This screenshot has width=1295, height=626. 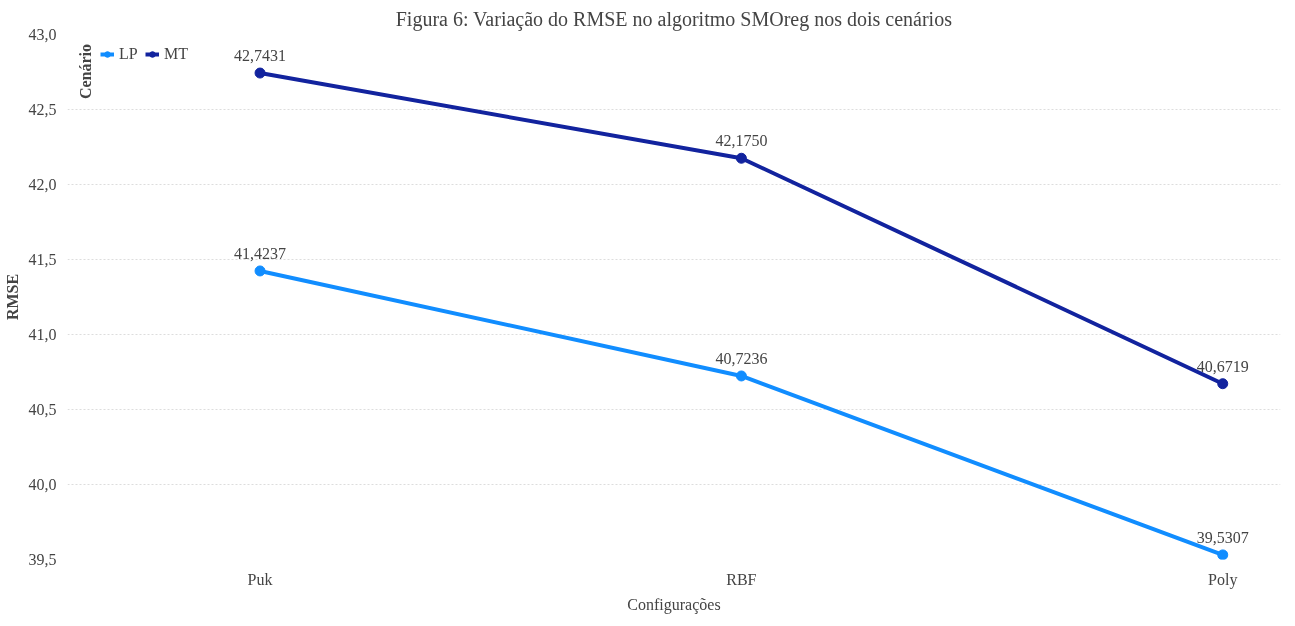 I want to click on y-tick-label: 41,5, so click(x=42, y=259).